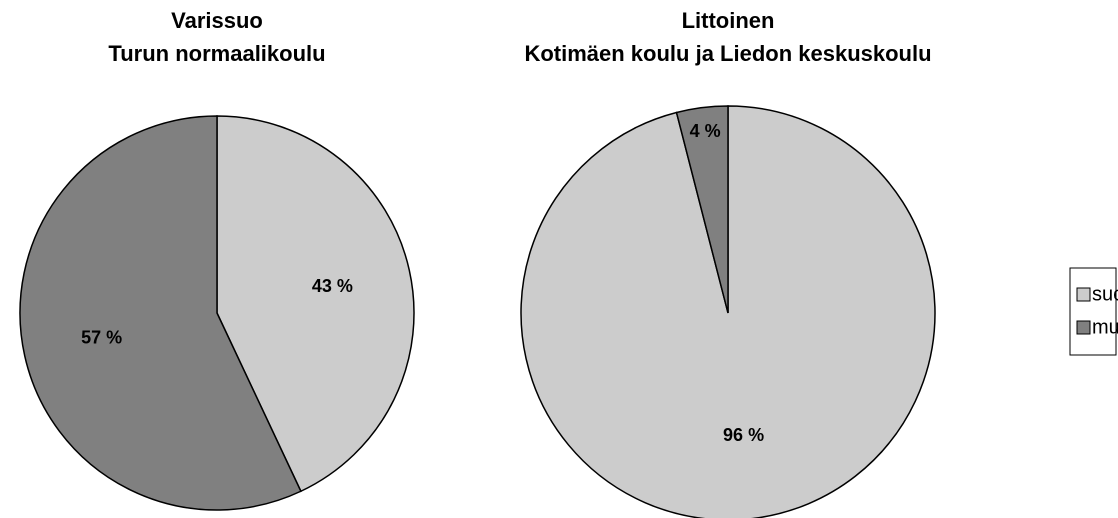 This screenshot has width=1118, height=518. What do you see at coordinates (101, 338) in the screenshot?
I see `data-label: 57 %` at bounding box center [101, 338].